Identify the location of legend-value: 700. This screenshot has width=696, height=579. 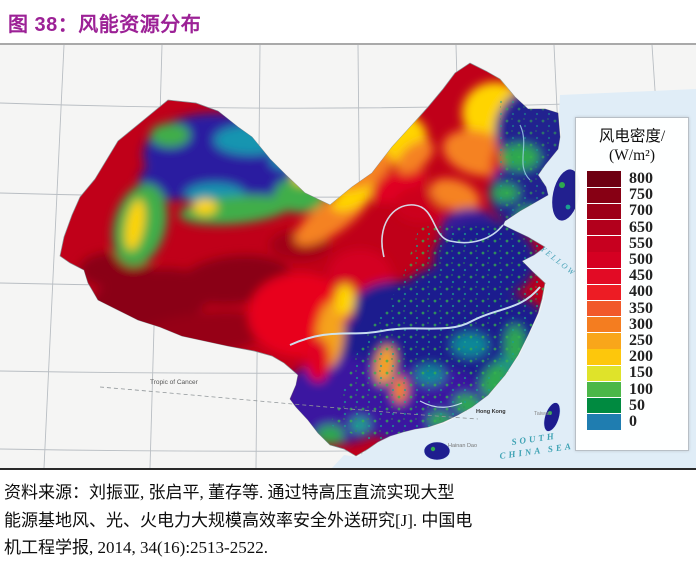
(641, 211).